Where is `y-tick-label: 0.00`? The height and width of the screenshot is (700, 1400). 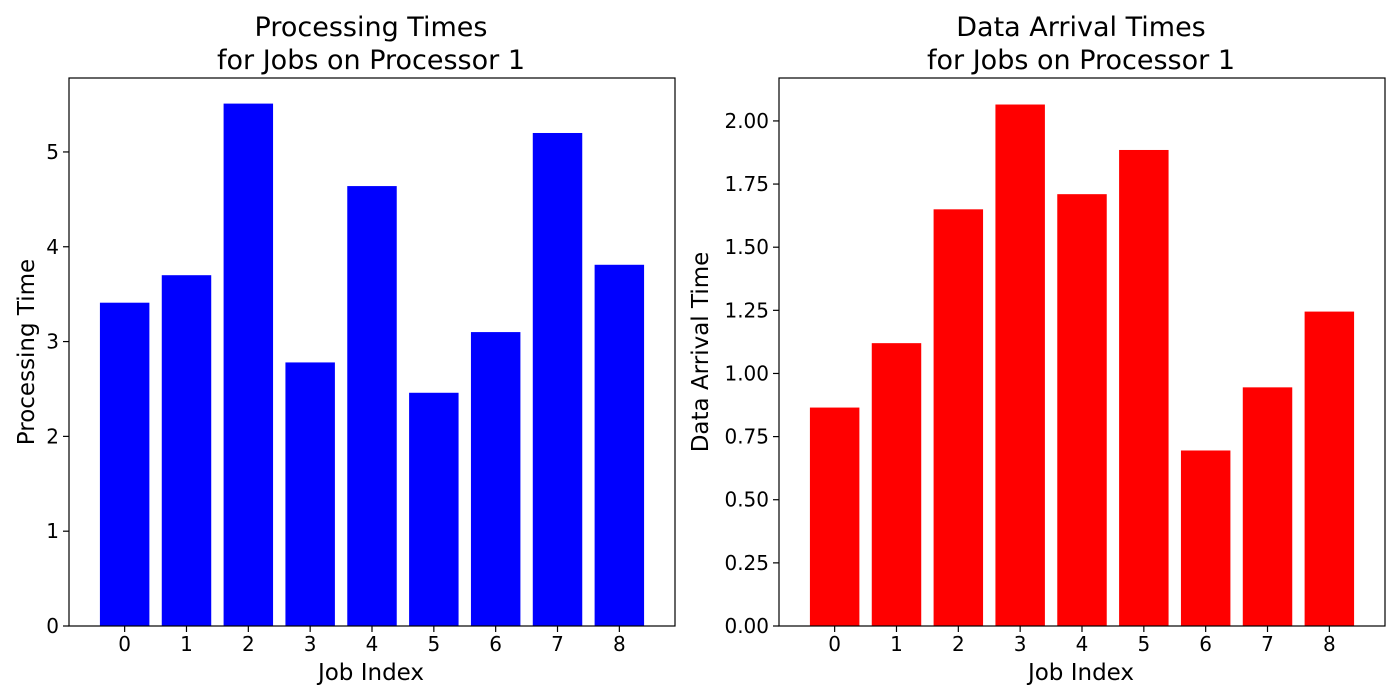
y-tick-label: 0.00 is located at coordinates (746, 626).